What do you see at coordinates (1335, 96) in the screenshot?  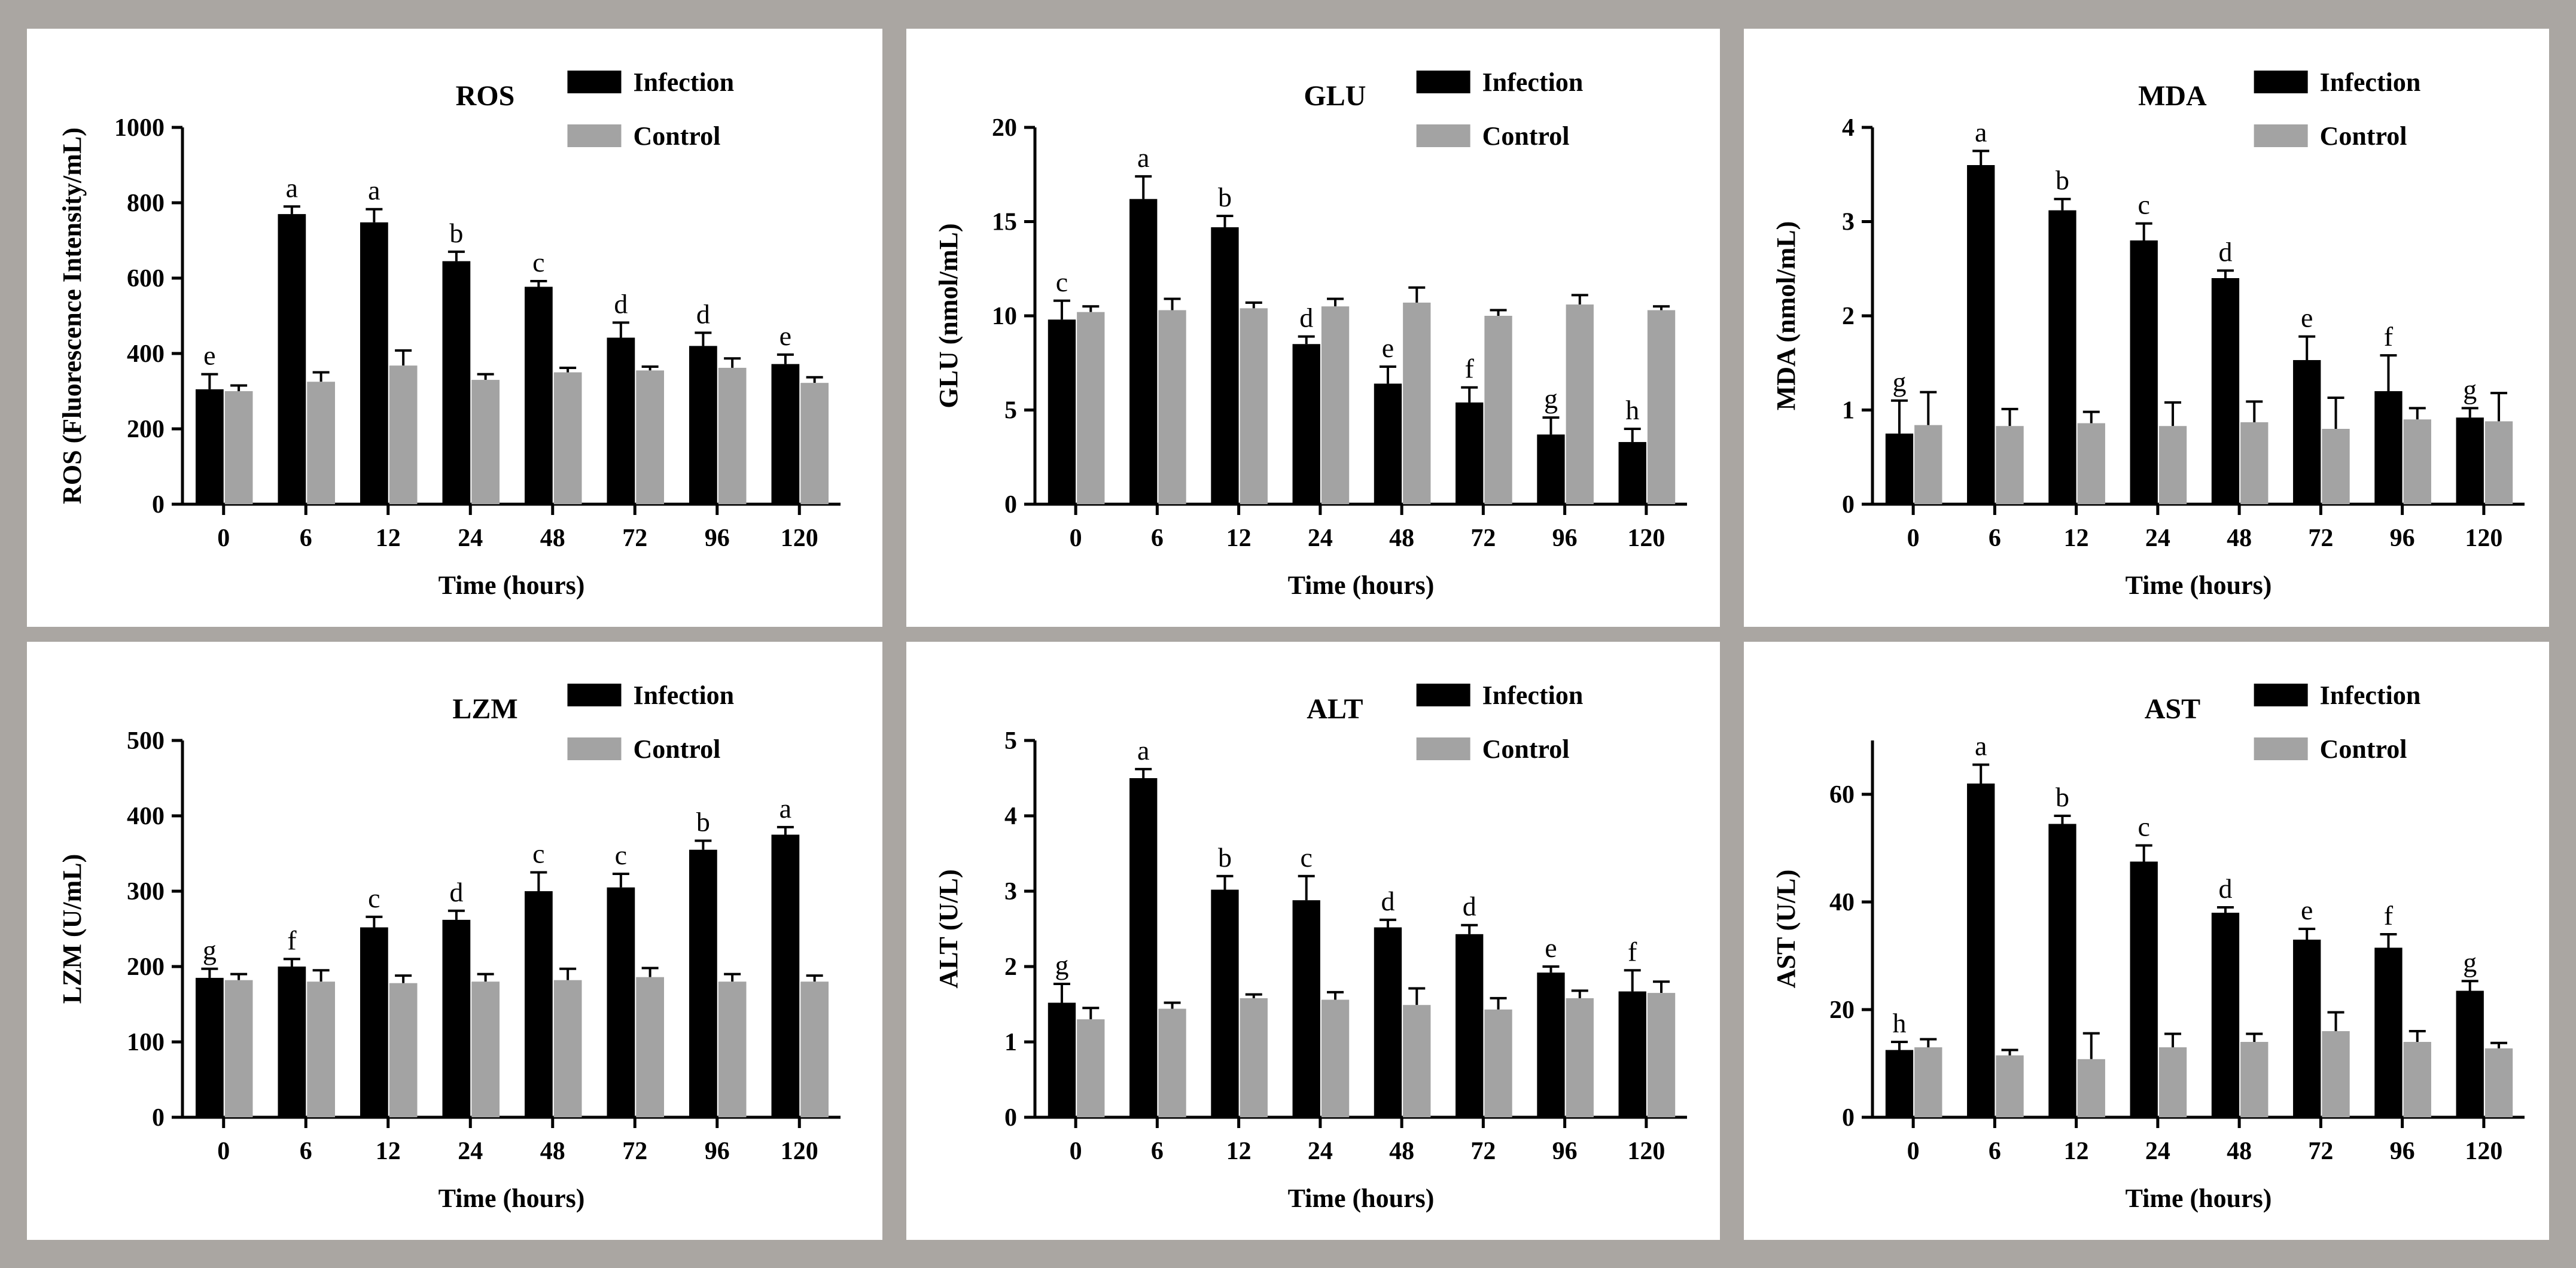 I see `chart-title: GLU` at bounding box center [1335, 96].